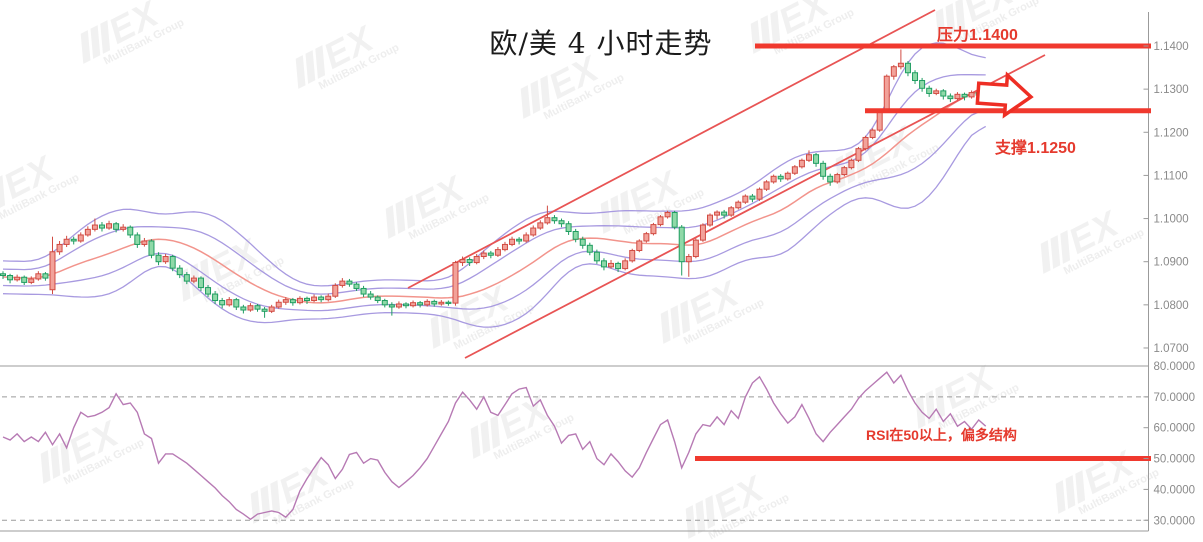 This screenshot has height=542, width=1203. What do you see at coordinates (1171, 133) in the screenshot?
I see `price-axis-label: 1.1200` at bounding box center [1171, 133].